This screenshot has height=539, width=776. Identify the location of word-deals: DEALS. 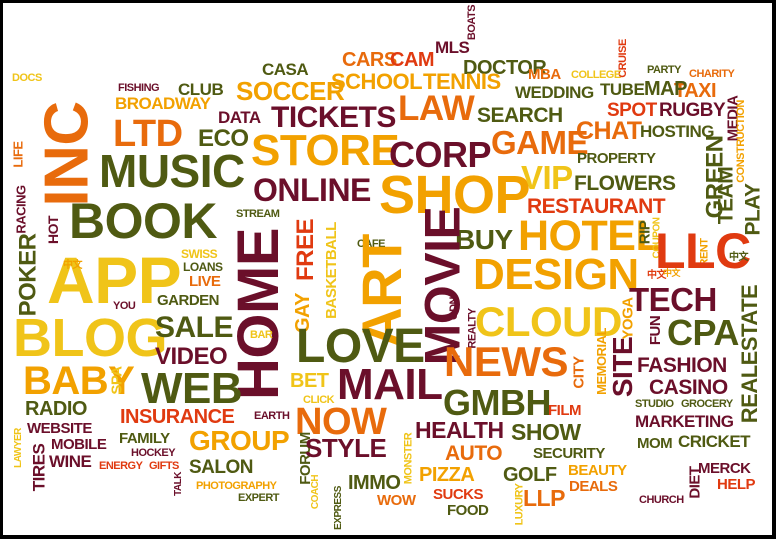
(593, 486).